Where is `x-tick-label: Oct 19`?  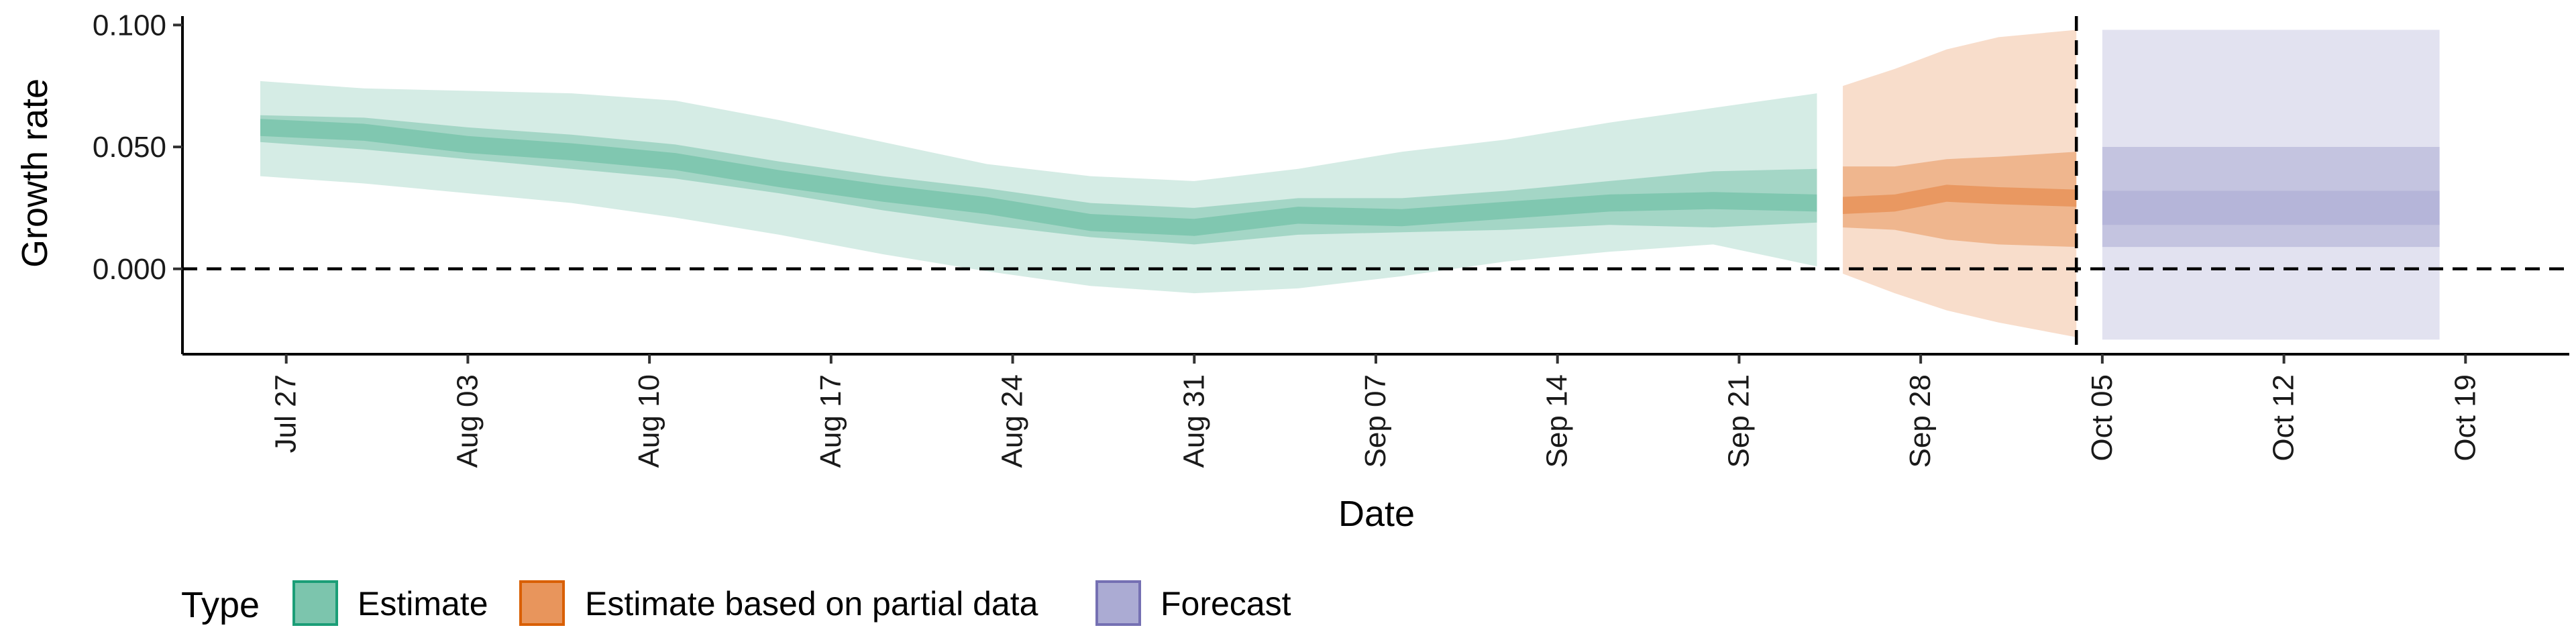
x-tick-label: Oct 19 is located at coordinates (2465, 418).